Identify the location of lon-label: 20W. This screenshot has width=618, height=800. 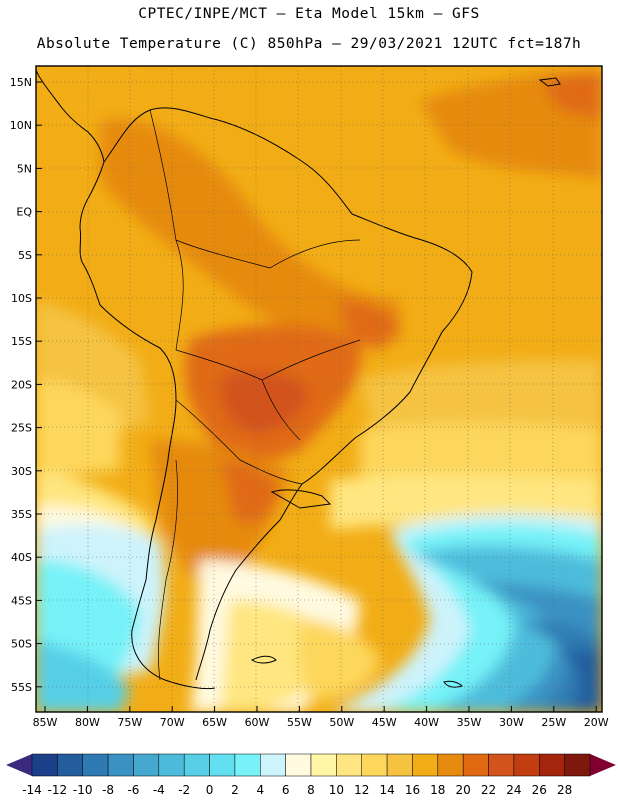
(596, 722).